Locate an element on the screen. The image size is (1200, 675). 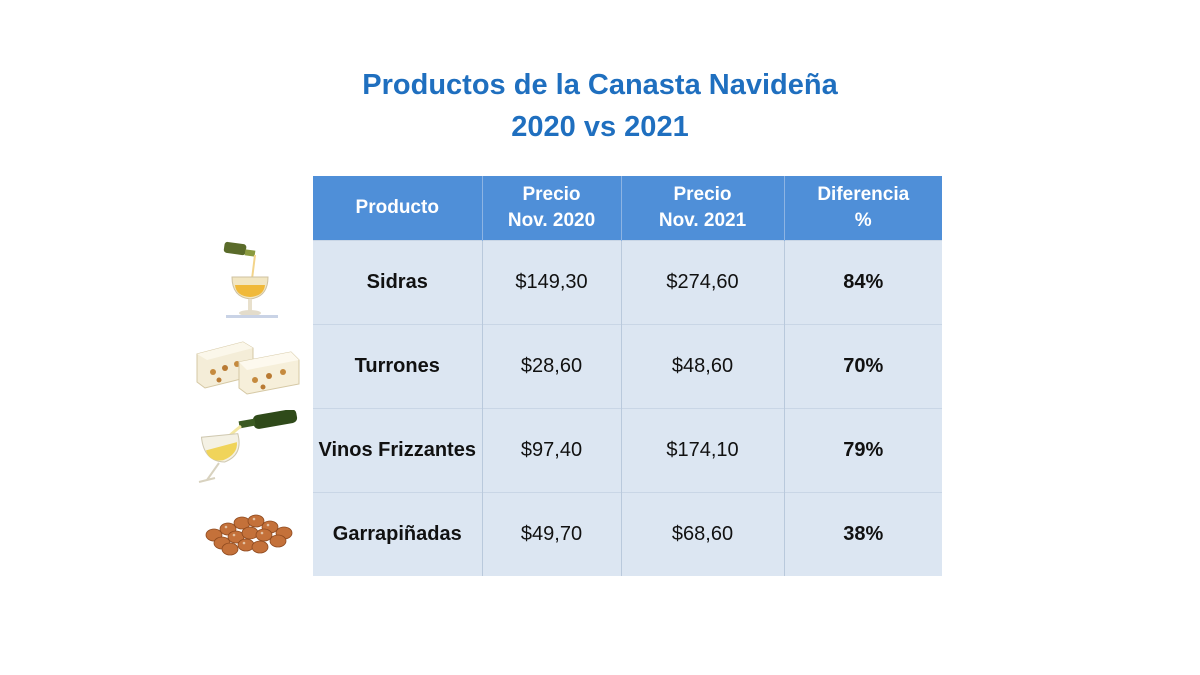
cider-glass-icon is located at coordinates (248, 281).